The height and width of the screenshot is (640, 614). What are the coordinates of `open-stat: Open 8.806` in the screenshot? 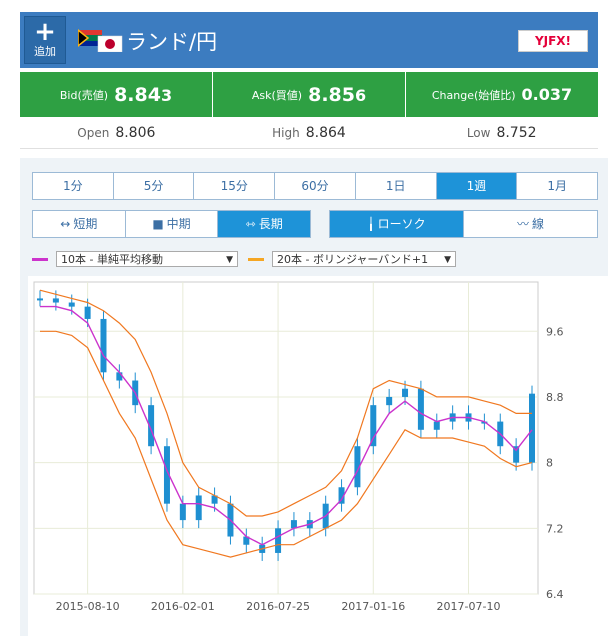 It's located at (116, 133).